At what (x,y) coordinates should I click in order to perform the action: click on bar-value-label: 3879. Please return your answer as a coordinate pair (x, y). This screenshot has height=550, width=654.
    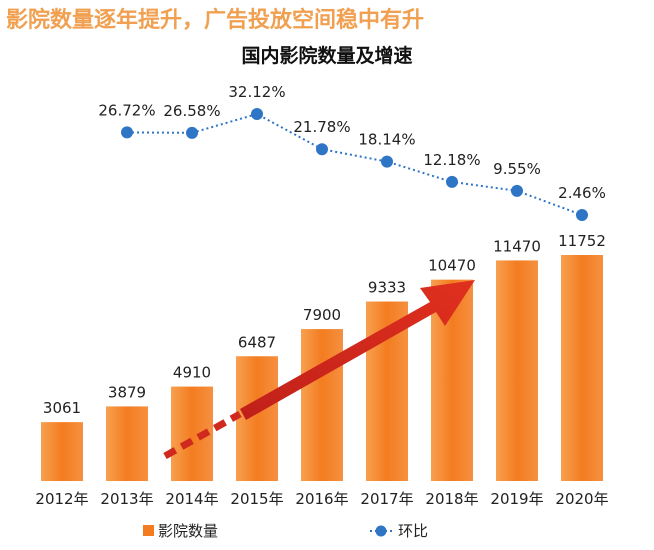
    Looking at the image, I should click on (127, 392).